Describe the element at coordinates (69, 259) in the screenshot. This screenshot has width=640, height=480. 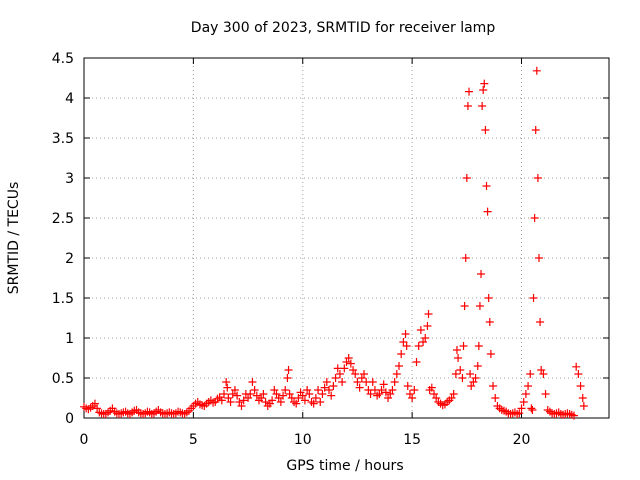
I see `y-tick-label: 2` at that location.